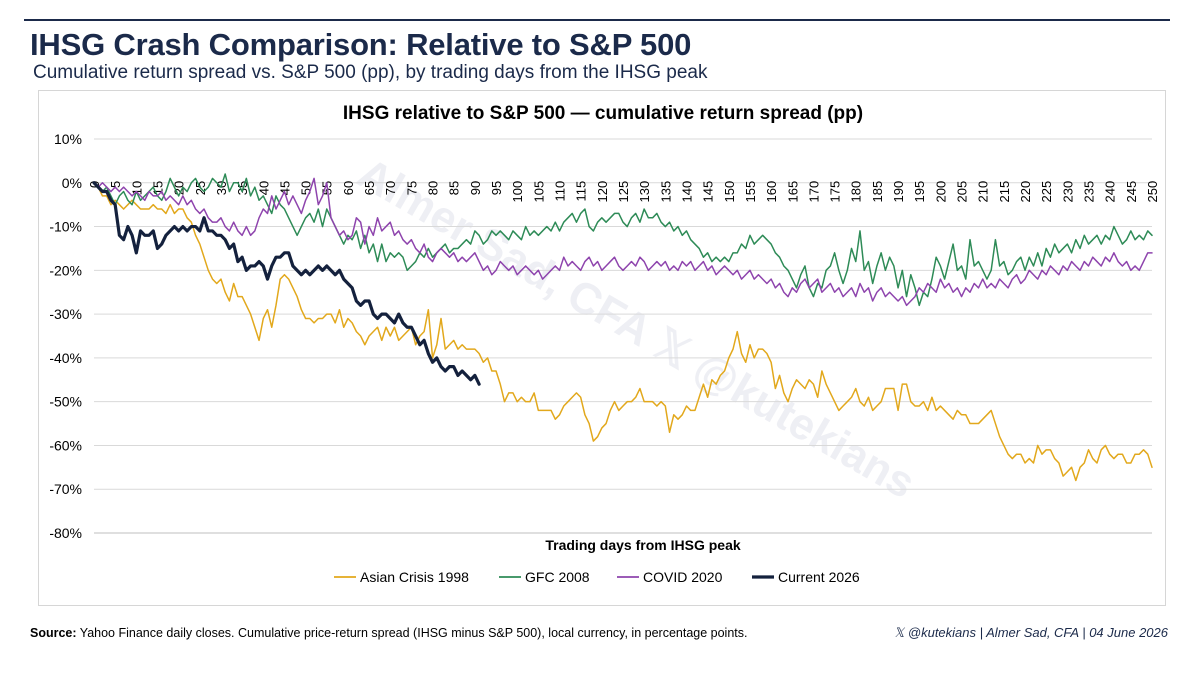 Image resolution: width=1200 pixels, height=675 pixels. Describe the element at coordinates (475, 188) in the screenshot. I see `x-tick-label: 90` at that location.